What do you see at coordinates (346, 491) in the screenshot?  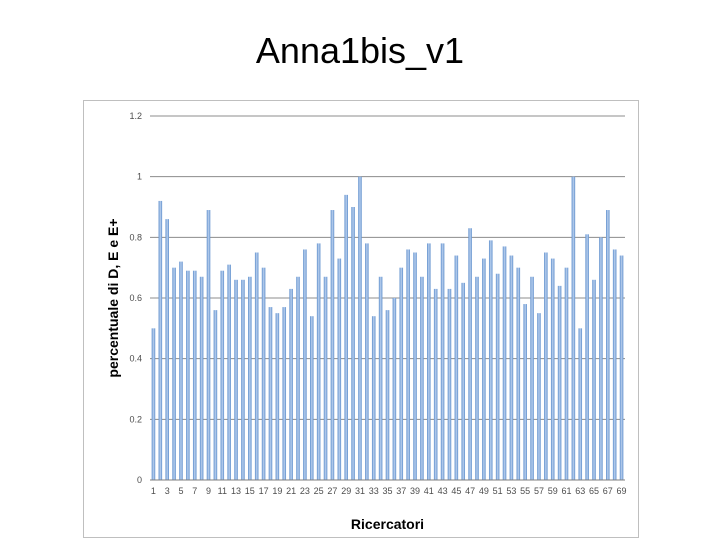 I see `x-tick-label: 29` at bounding box center [346, 491].